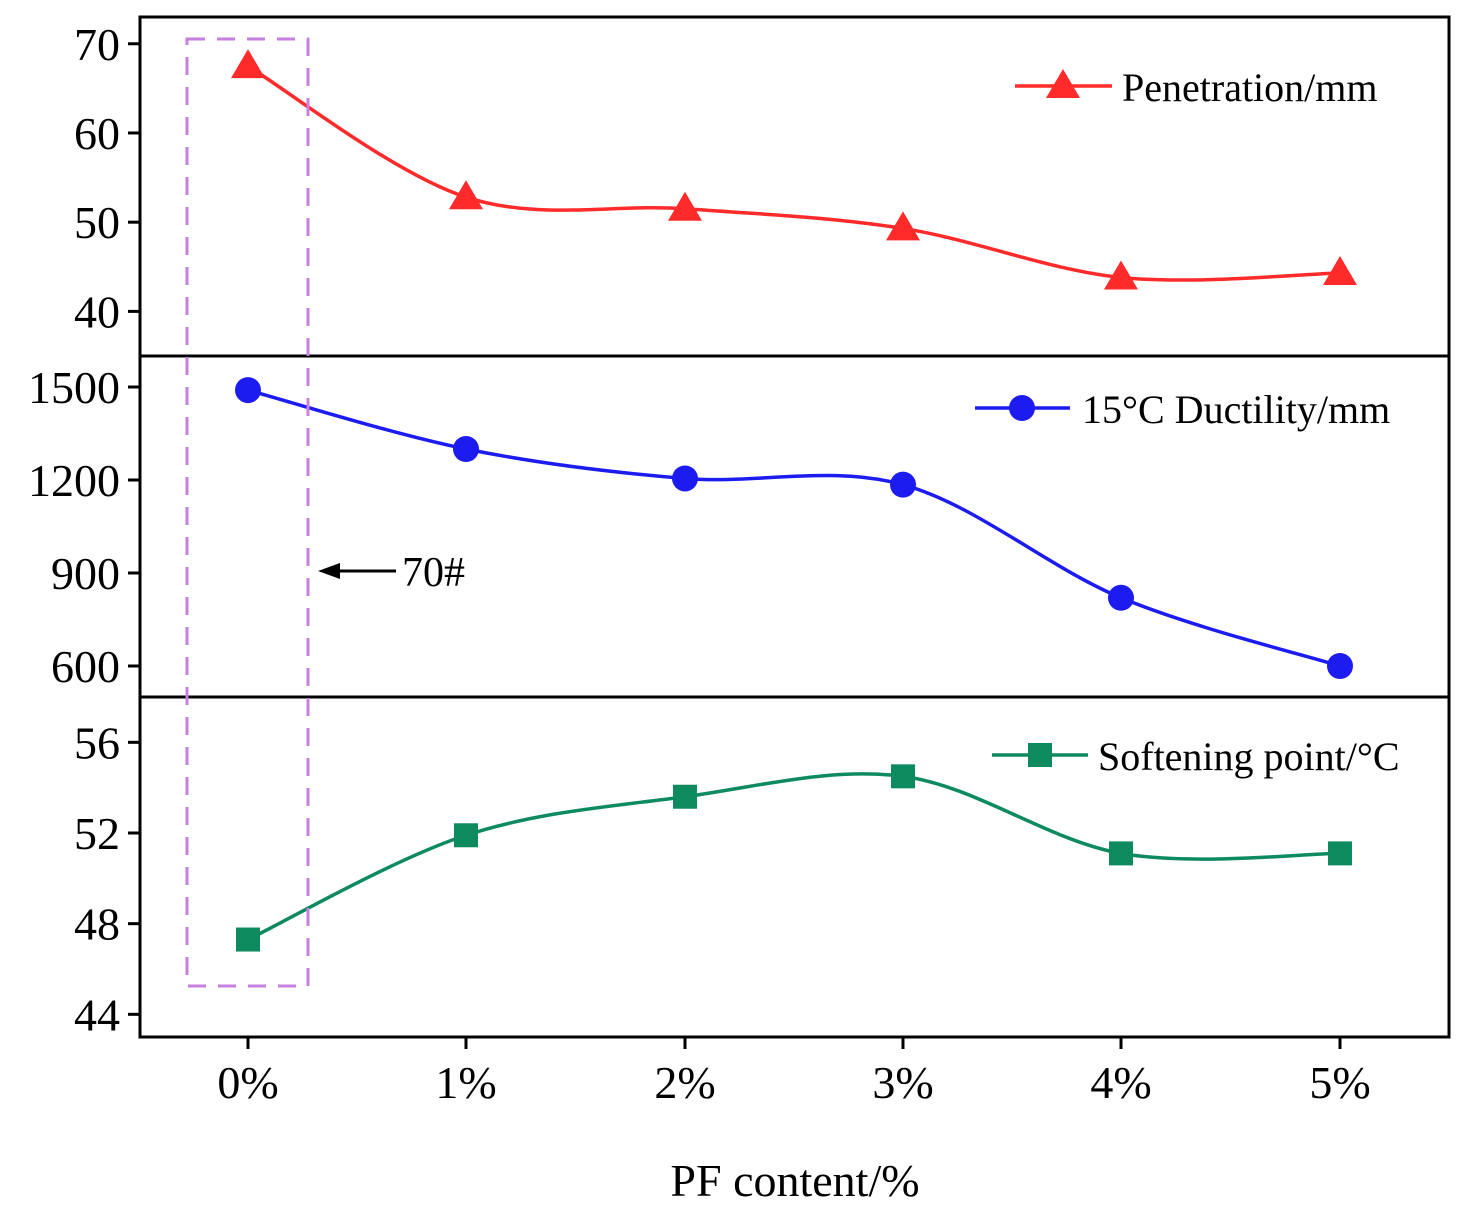  I want to click on annotation-group: 70#, so click(325, 512).